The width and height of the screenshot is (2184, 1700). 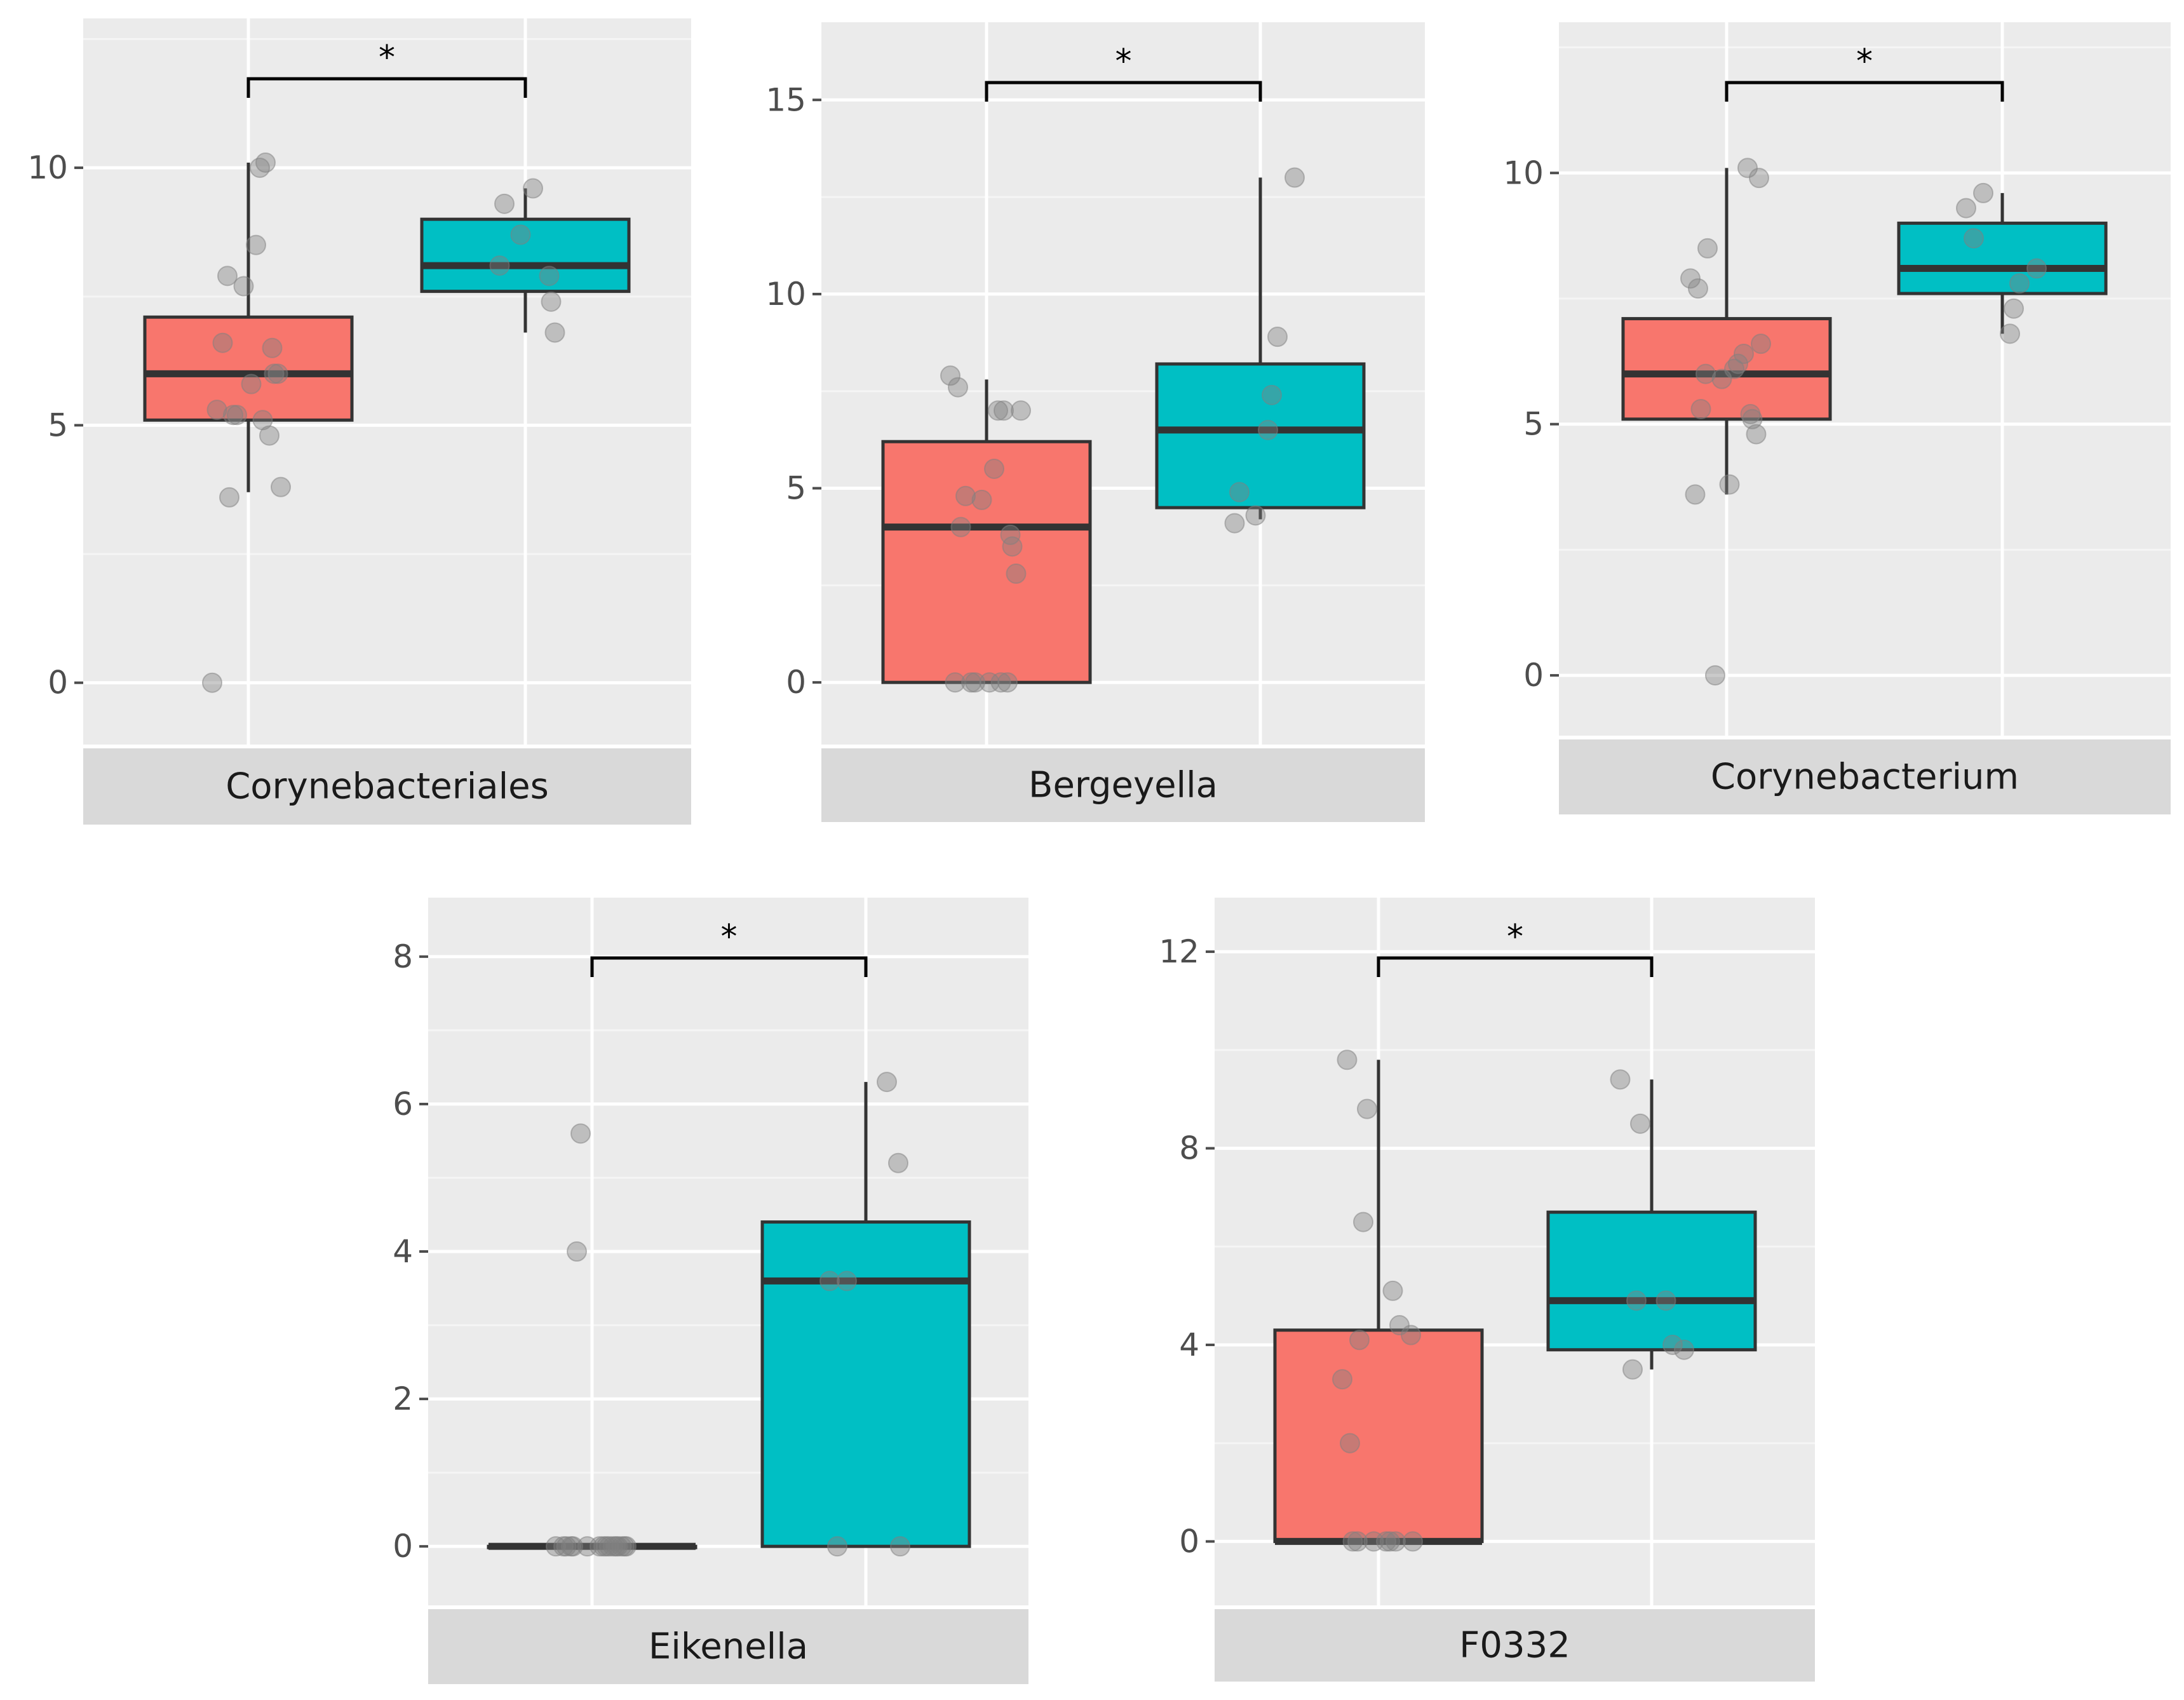 What do you see at coordinates (785, 99) in the screenshot?
I see `y-tick-label: 15` at bounding box center [785, 99].